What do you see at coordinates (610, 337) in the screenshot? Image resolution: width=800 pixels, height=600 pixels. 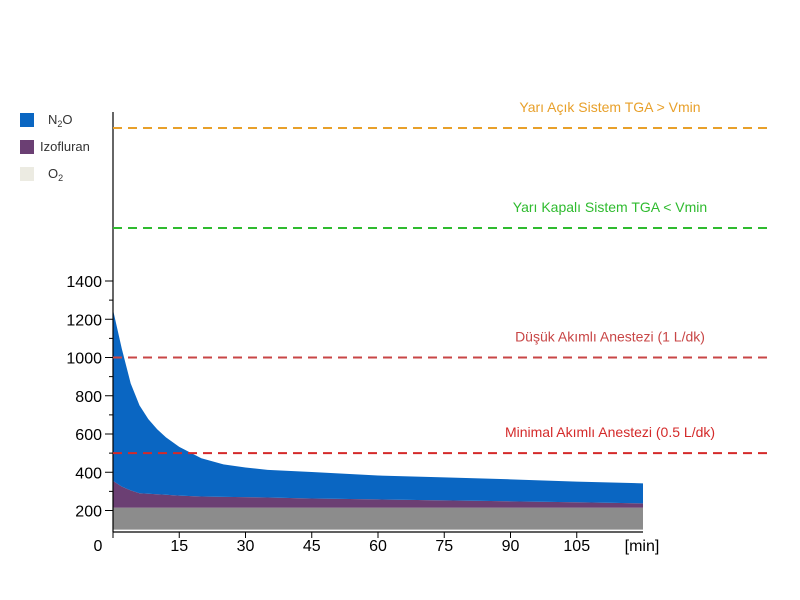 I see `reference-label-2: Düşük Akımlı Anestezi (1 L/dk)` at bounding box center [610, 337].